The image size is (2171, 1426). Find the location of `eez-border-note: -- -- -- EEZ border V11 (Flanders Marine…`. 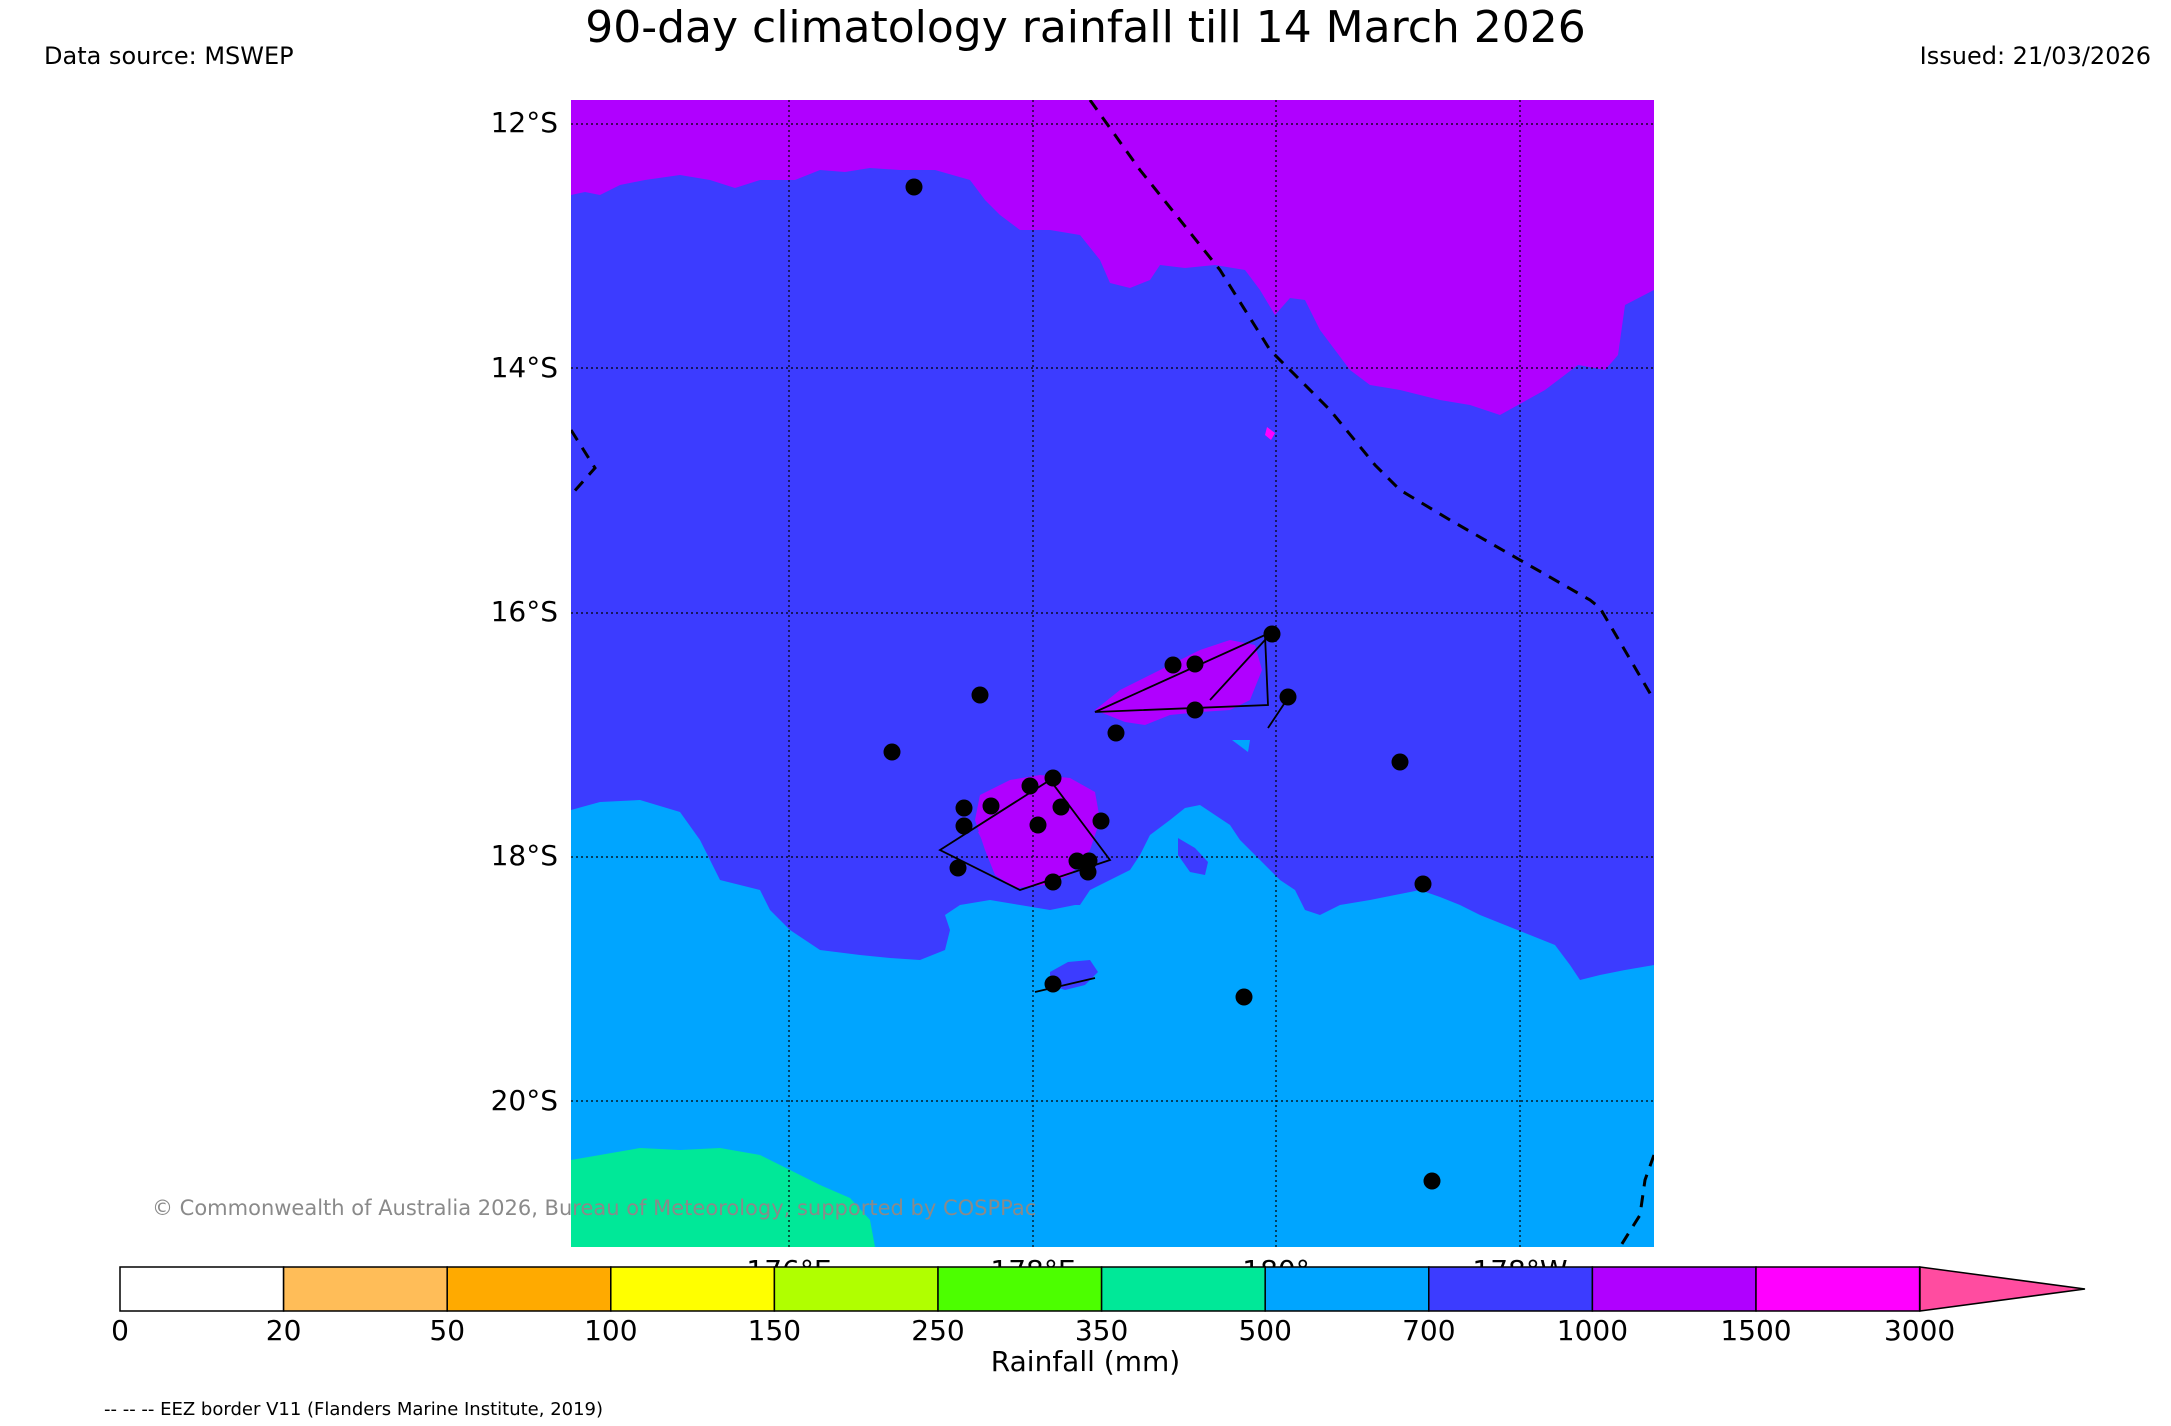

eez-border-note: -- -- -- EEZ border V11 (Flanders Marine… is located at coordinates (354, 1409).